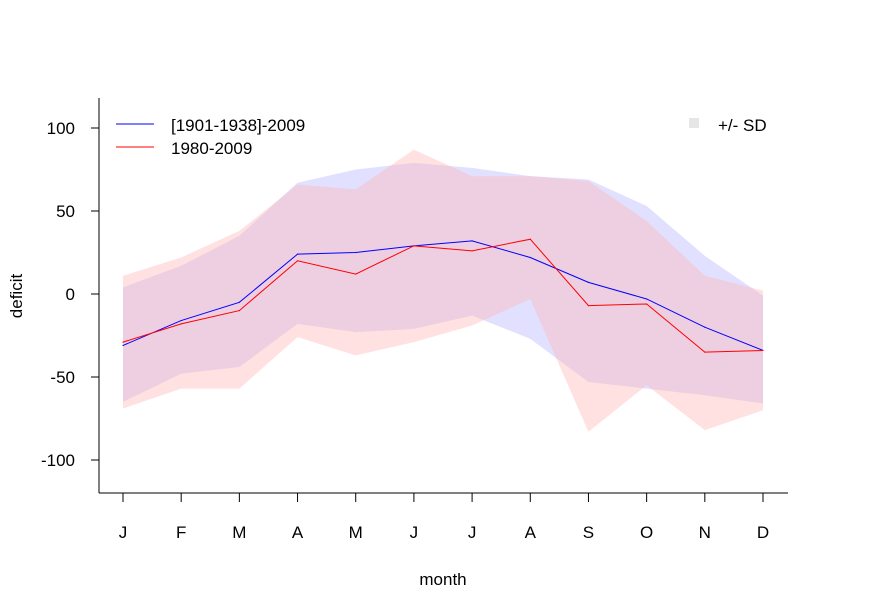 The width and height of the screenshot is (885, 590). What do you see at coordinates (763, 532) in the screenshot?
I see `x-tick-label: D` at bounding box center [763, 532].